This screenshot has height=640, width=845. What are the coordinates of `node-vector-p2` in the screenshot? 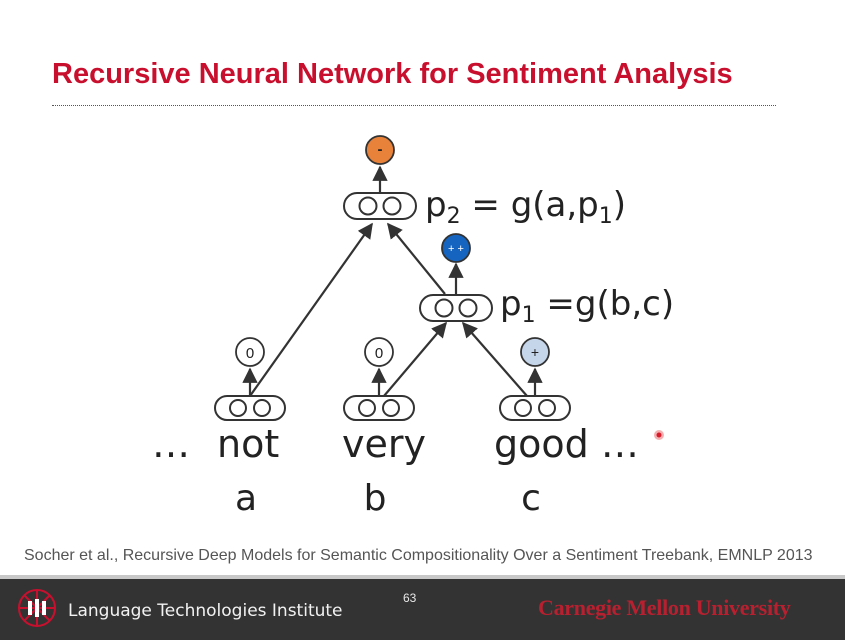 It's located at (380, 206).